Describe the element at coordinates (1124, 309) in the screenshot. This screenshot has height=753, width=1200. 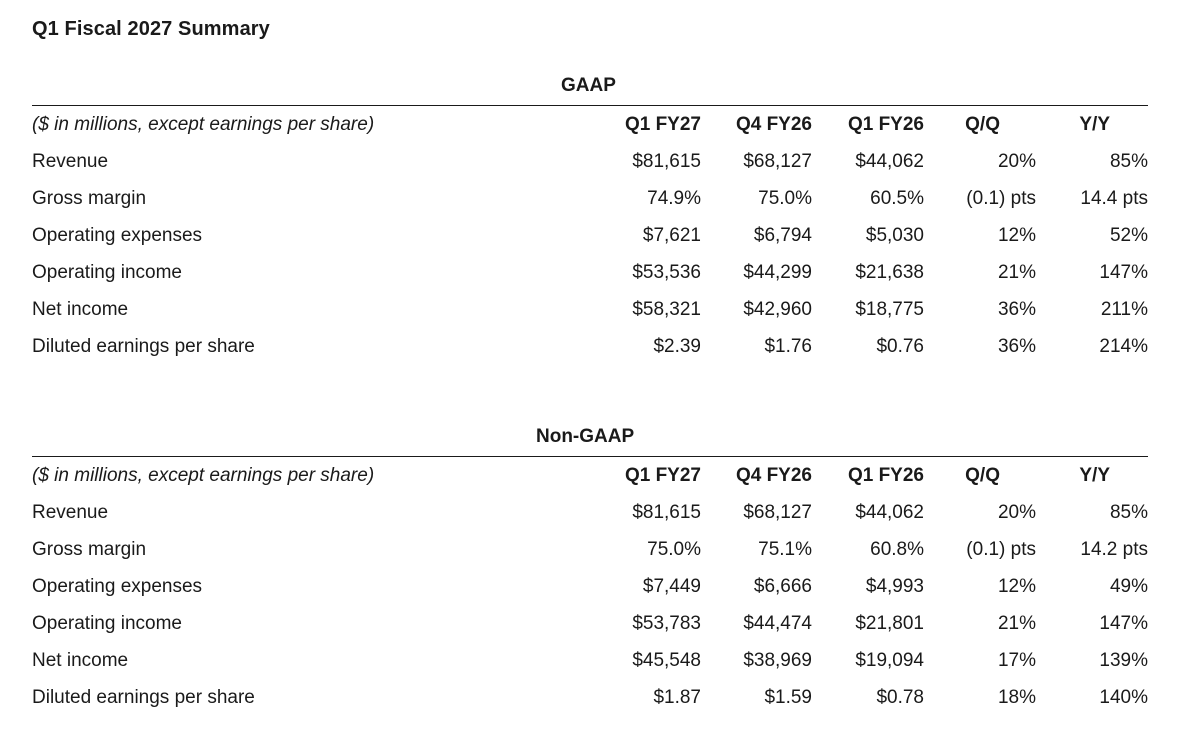
I see `cell-yy: 211%` at that location.